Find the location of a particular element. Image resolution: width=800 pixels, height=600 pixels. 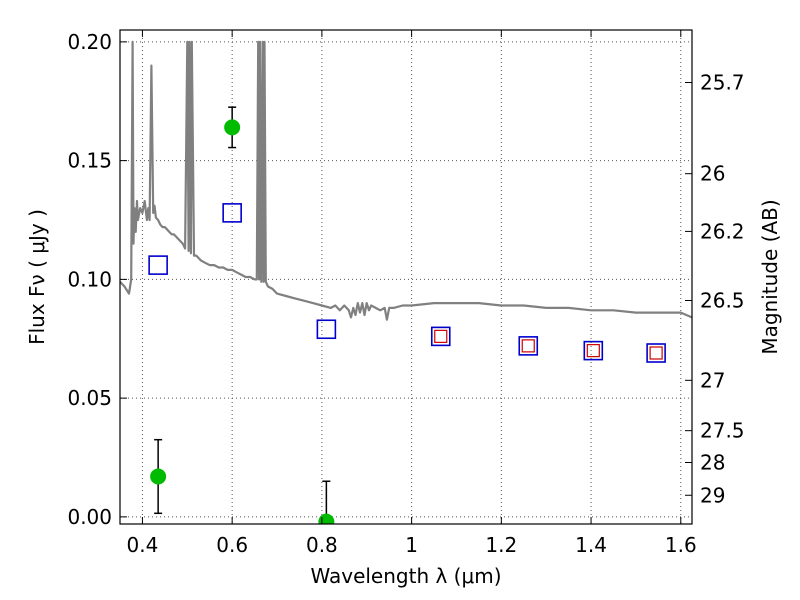

y-axis-label: Flux Fν ( μJy ) is located at coordinates (37, 277).